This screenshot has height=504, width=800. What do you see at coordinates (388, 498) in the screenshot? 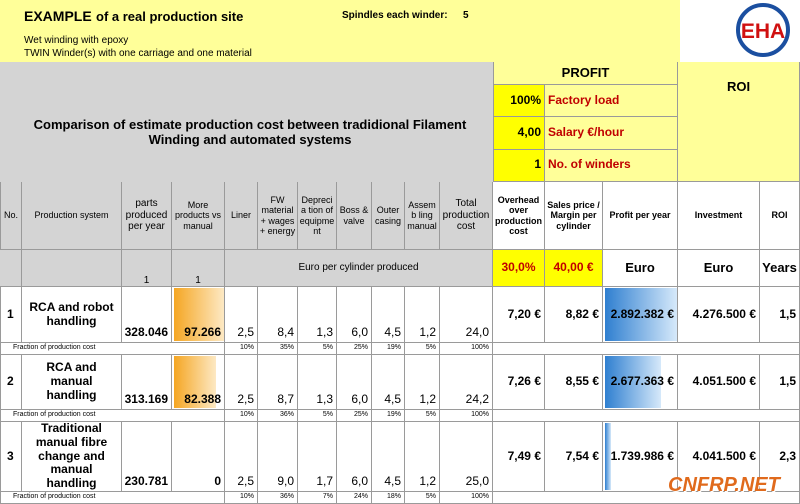
I see `fraction-value: 18%` at bounding box center [388, 498].